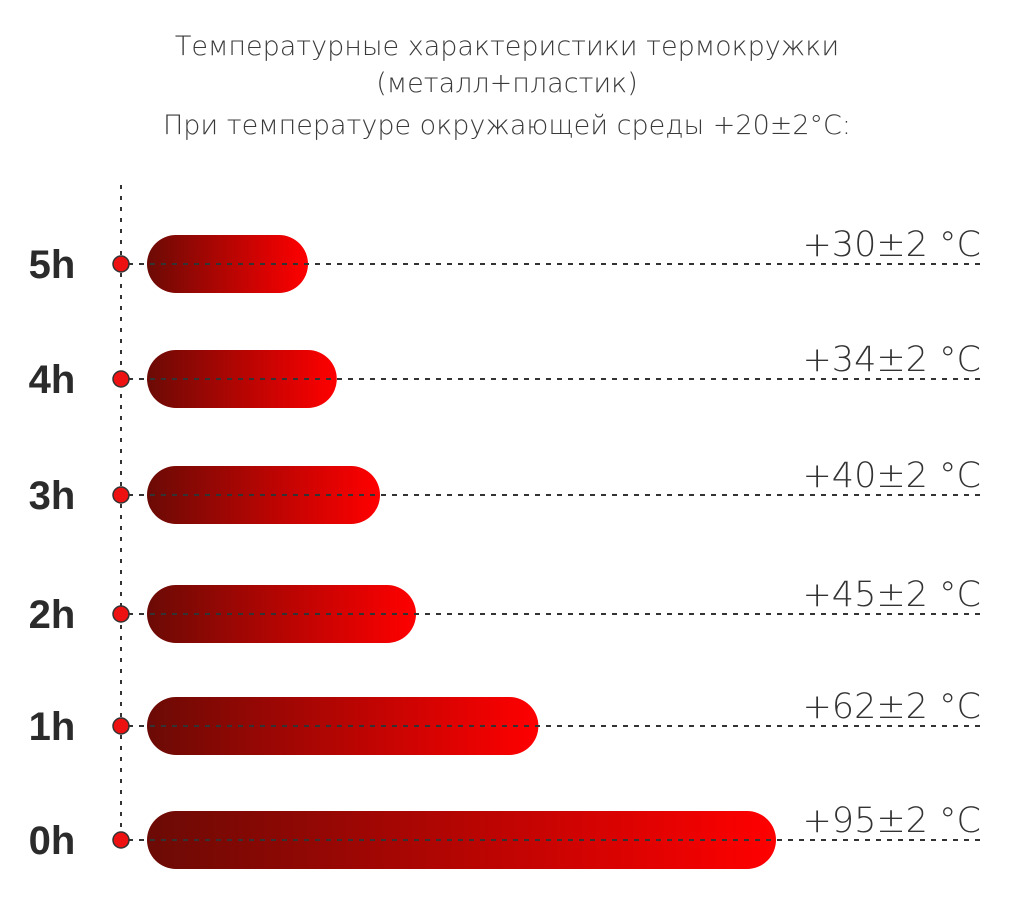  What do you see at coordinates (891, 707) in the screenshot?
I see `value-label-1h: +62±2 °C` at bounding box center [891, 707].